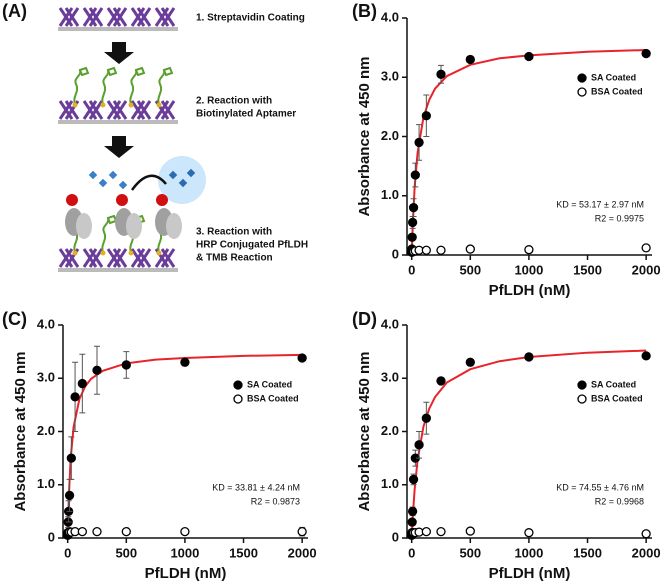 Image resolution: width=661 pixels, height=584 pixels. Describe the element at coordinates (390, 377) in the screenshot. I see `y-tick-label: 3.0` at that location.